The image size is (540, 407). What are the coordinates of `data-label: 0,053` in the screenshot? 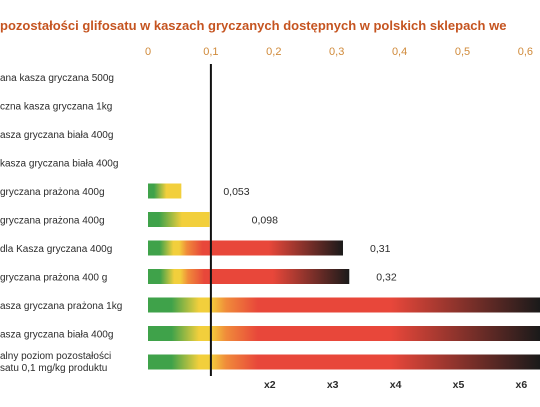 It's located at (236, 192).